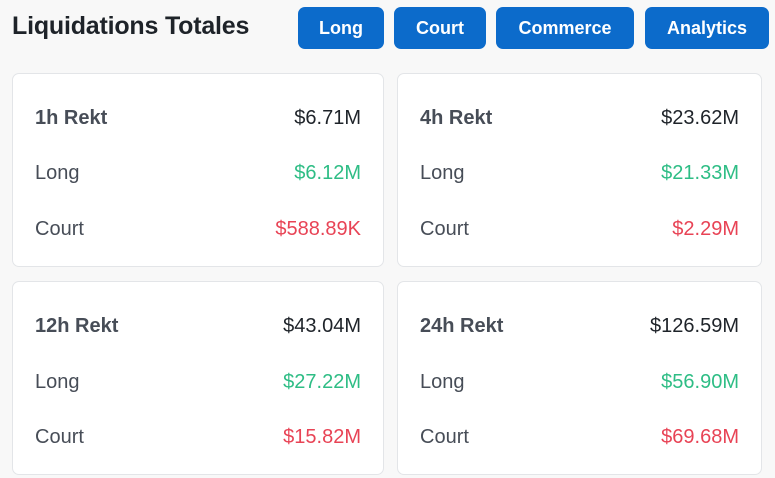 The image size is (775, 478). I want to click on long-row: Long $56.90M, so click(579, 382).